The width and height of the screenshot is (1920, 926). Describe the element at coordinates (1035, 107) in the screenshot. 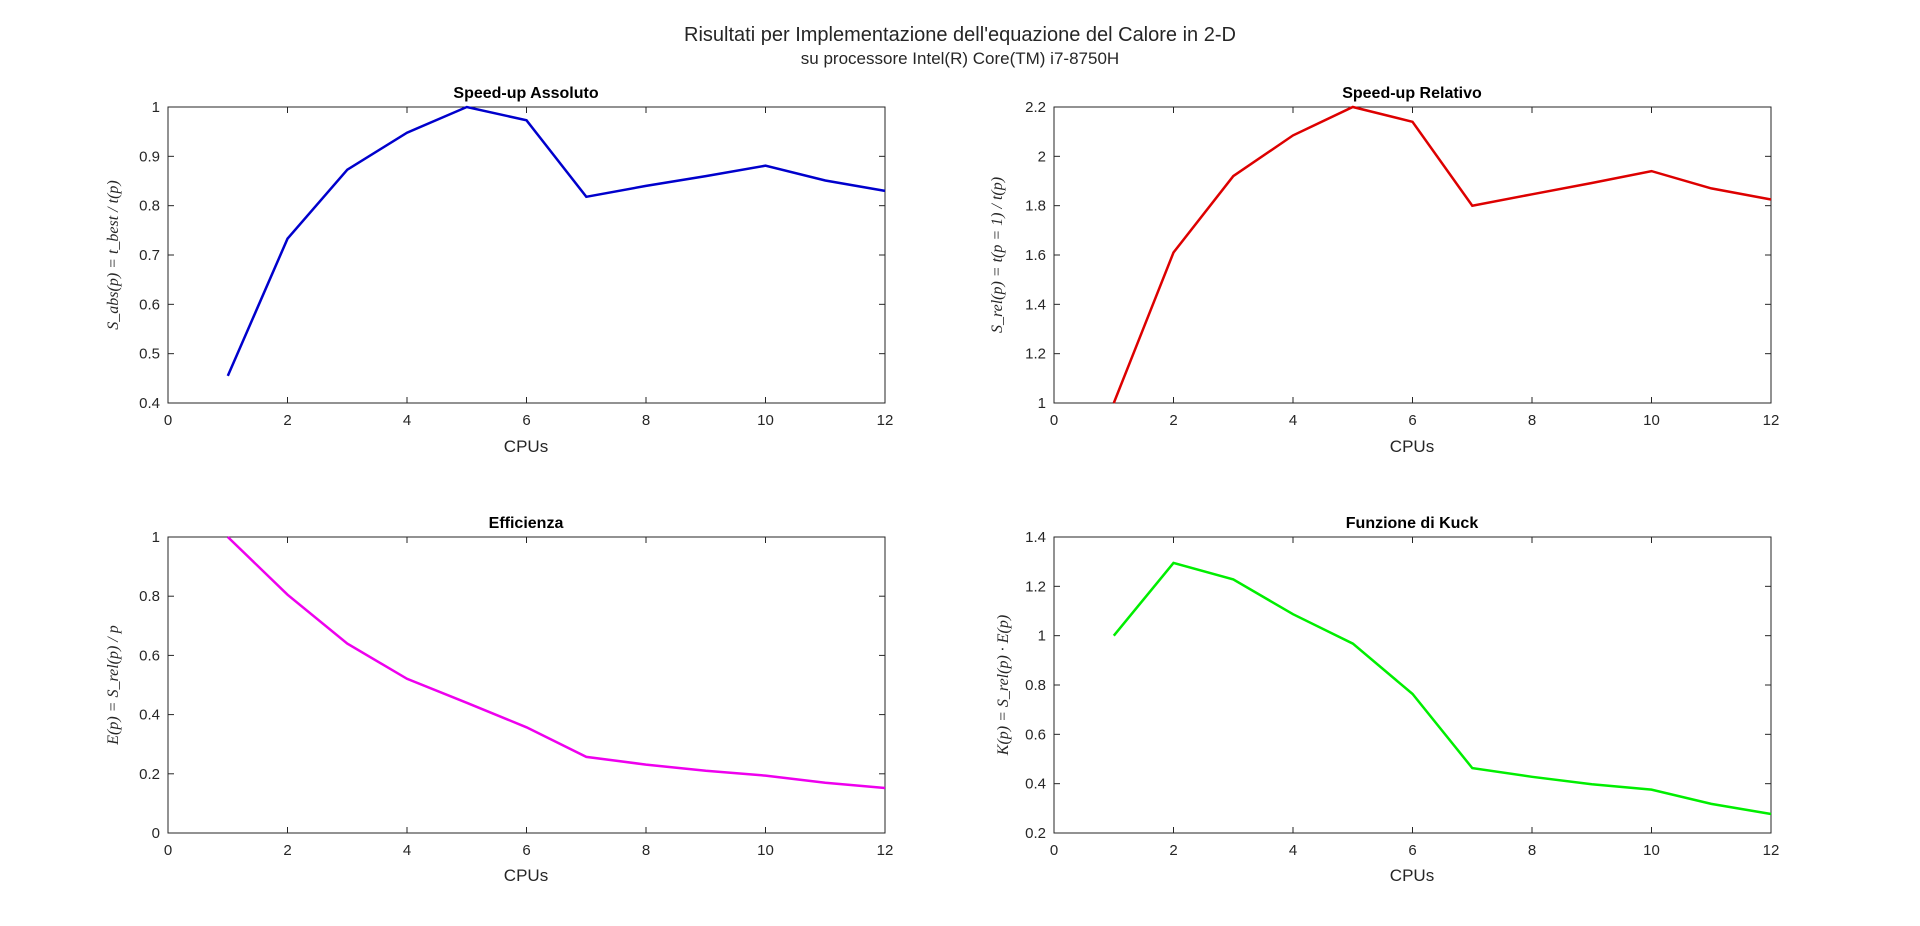

I see `y-tick-label: 2.2` at that location.